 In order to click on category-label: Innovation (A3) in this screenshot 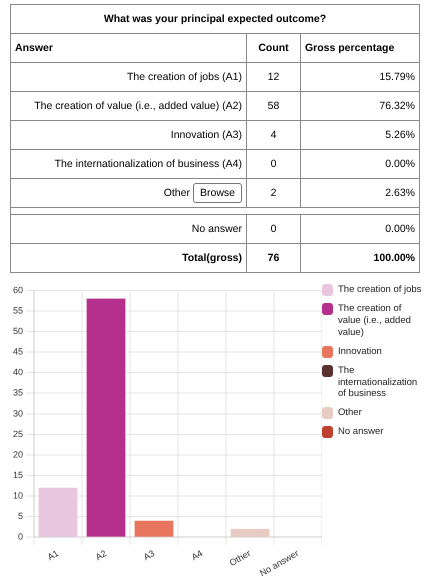, I will do `click(128, 135)`.